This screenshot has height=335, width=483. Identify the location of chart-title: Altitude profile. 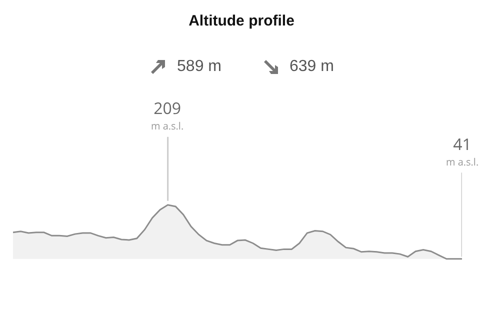
(241, 21).